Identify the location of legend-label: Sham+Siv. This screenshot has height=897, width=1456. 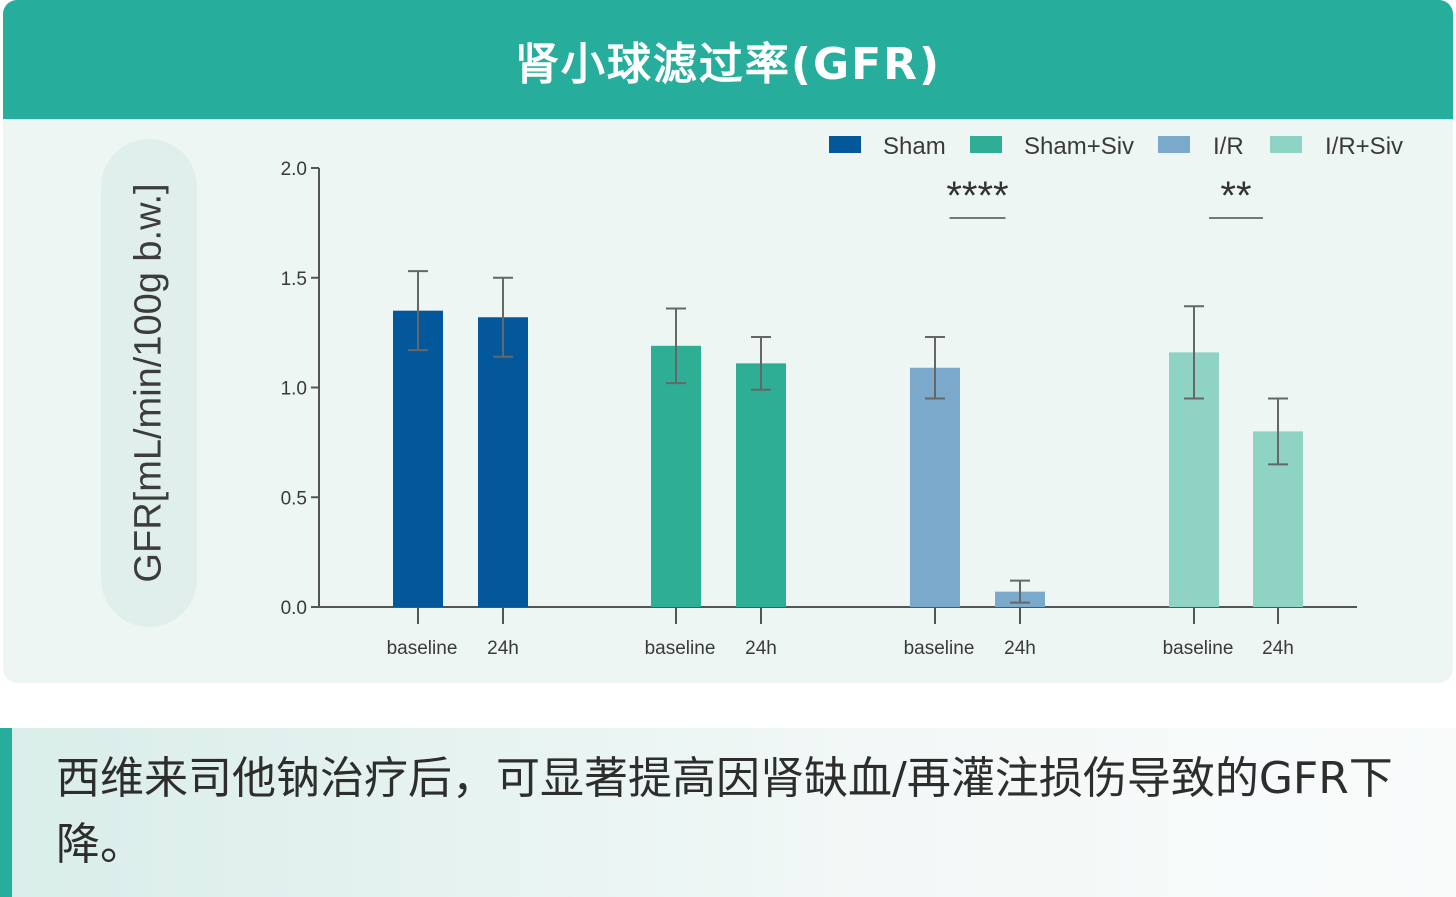
(1079, 146).